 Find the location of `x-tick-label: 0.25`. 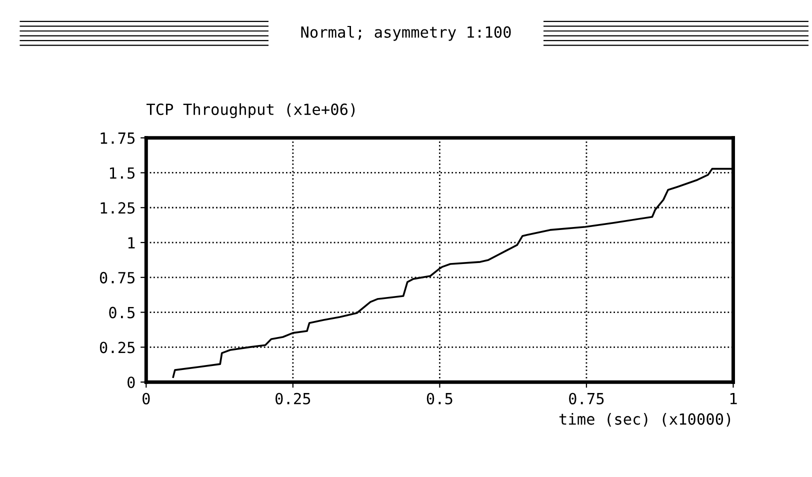

x-tick-label: 0.25 is located at coordinates (293, 398).